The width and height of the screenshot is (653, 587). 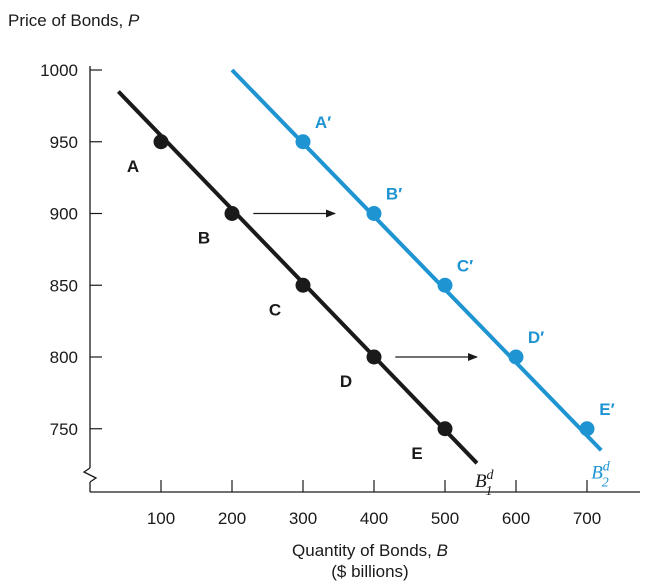 I want to click on point-label: B′, so click(x=394, y=194).